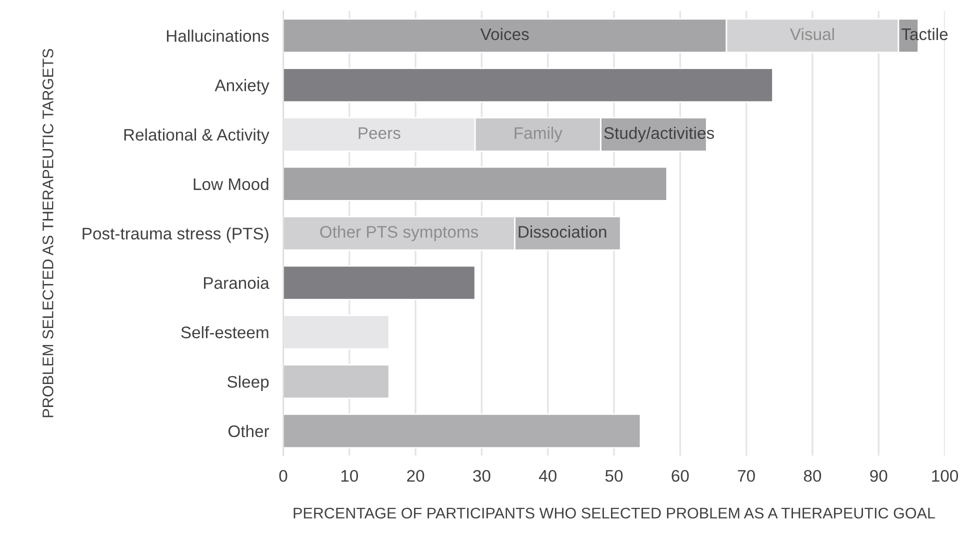  I want to click on series-label: Other PTS symptoms, so click(399, 234).